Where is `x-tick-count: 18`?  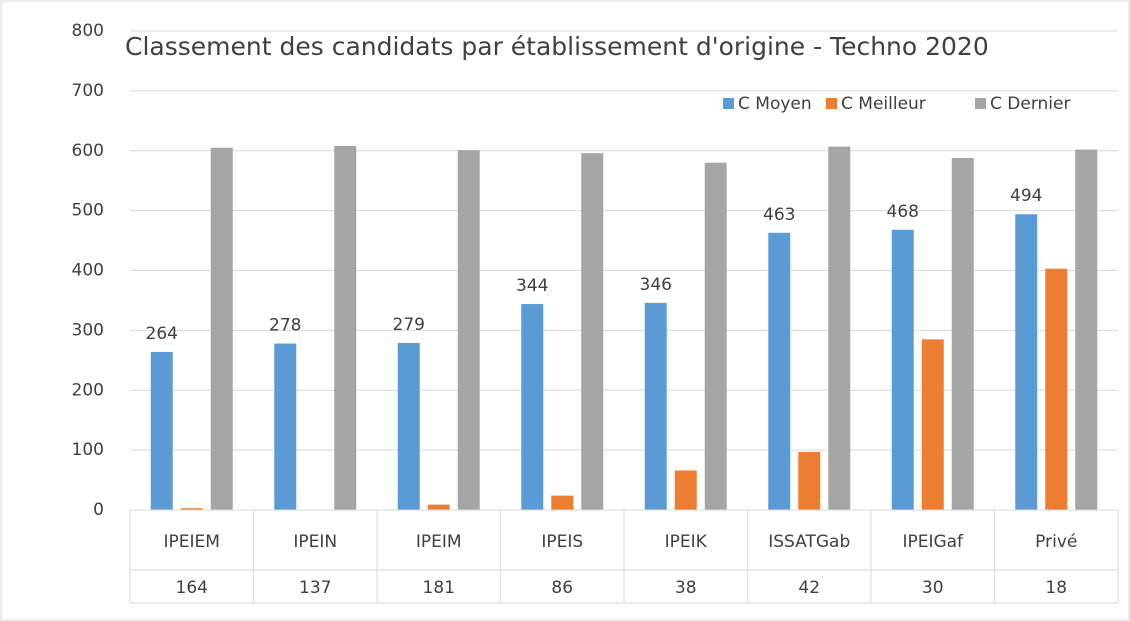
x-tick-count: 18 is located at coordinates (1056, 588).